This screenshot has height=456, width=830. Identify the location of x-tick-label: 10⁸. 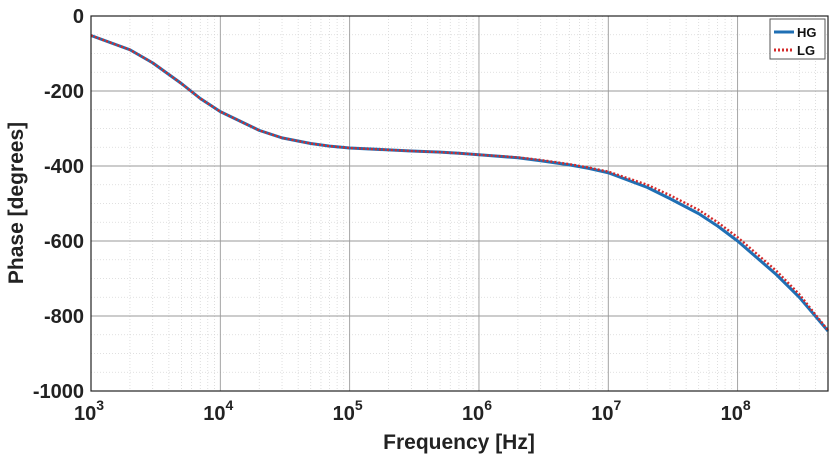
(736, 411).